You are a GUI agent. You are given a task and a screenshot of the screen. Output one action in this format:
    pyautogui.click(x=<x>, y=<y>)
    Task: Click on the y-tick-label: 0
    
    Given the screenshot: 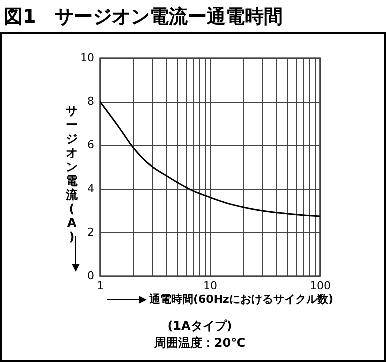 What is the action you would take?
    pyautogui.click(x=91, y=276)
    